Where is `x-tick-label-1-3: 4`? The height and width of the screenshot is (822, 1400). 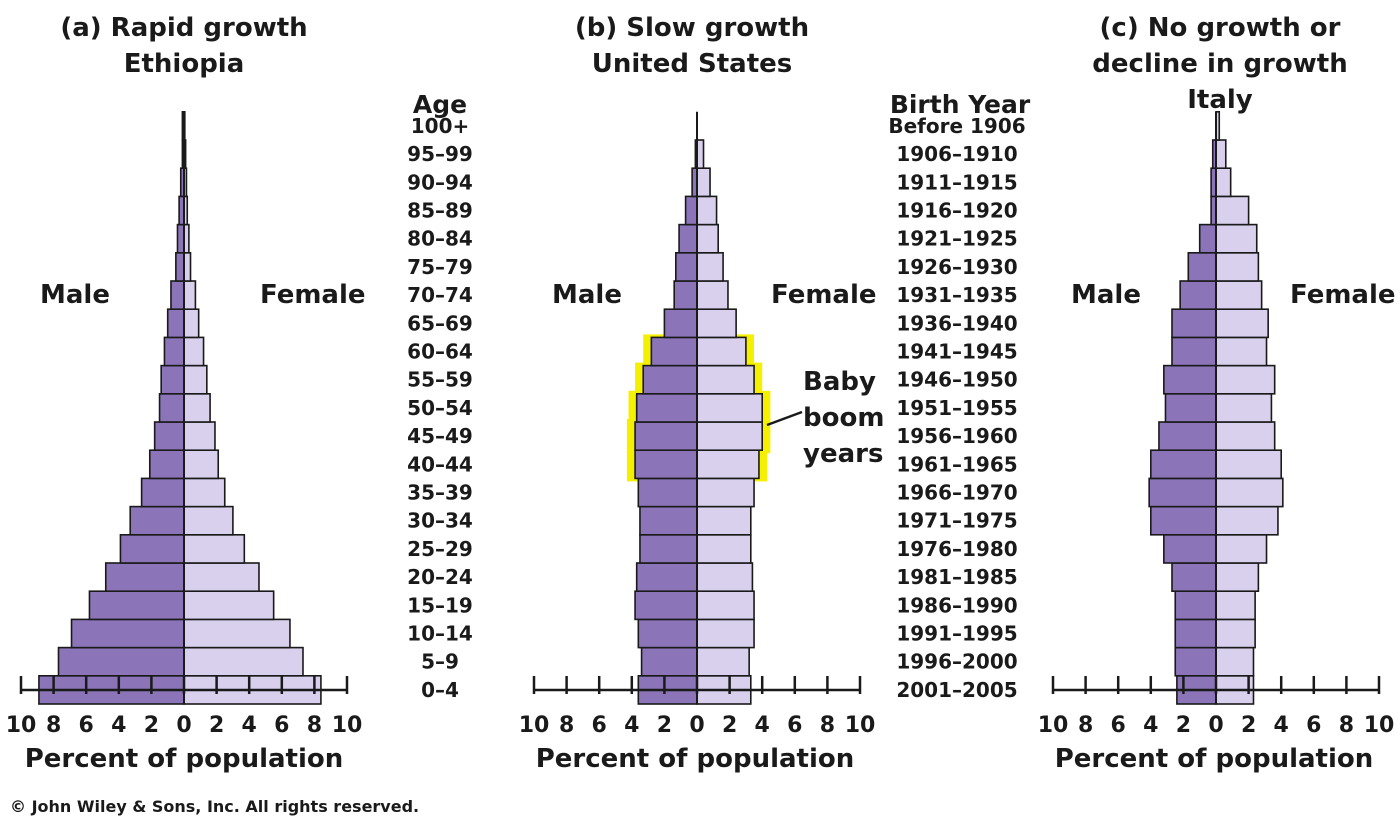 x-tick-label-1-3: 4 is located at coordinates (631, 725).